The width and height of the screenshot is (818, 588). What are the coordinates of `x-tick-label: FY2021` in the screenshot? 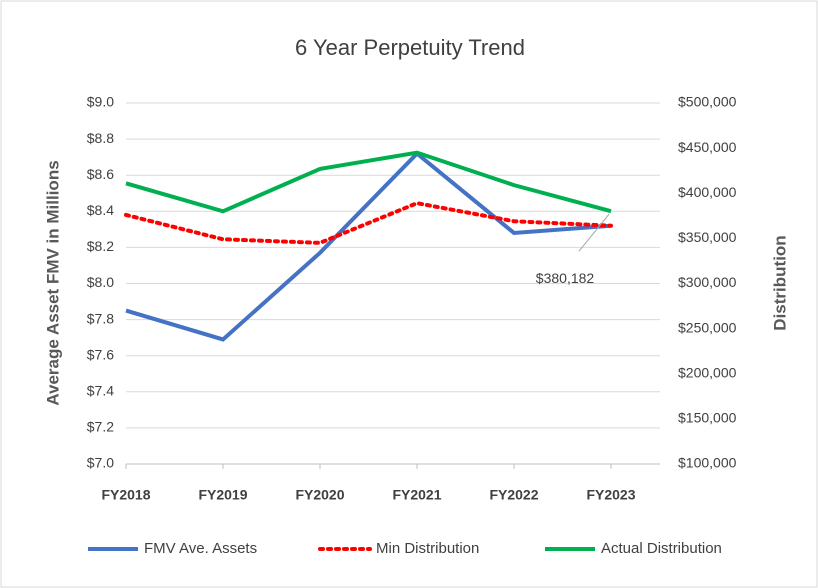 It's located at (416, 495).